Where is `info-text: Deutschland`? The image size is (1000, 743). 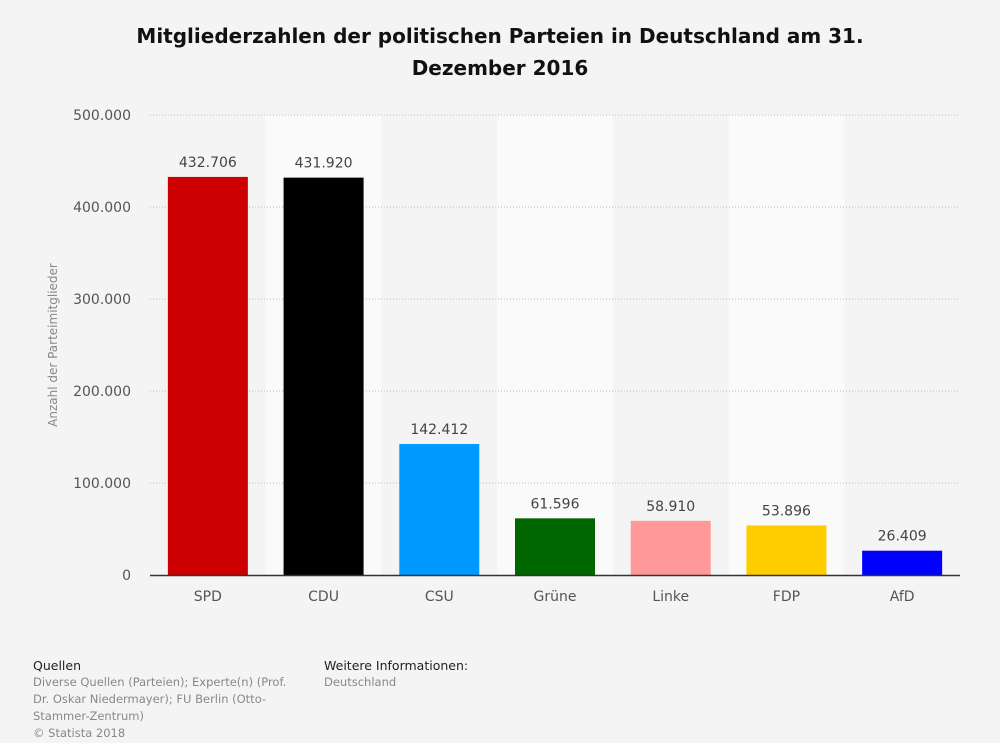
info-text: Deutschland is located at coordinates (360, 682).